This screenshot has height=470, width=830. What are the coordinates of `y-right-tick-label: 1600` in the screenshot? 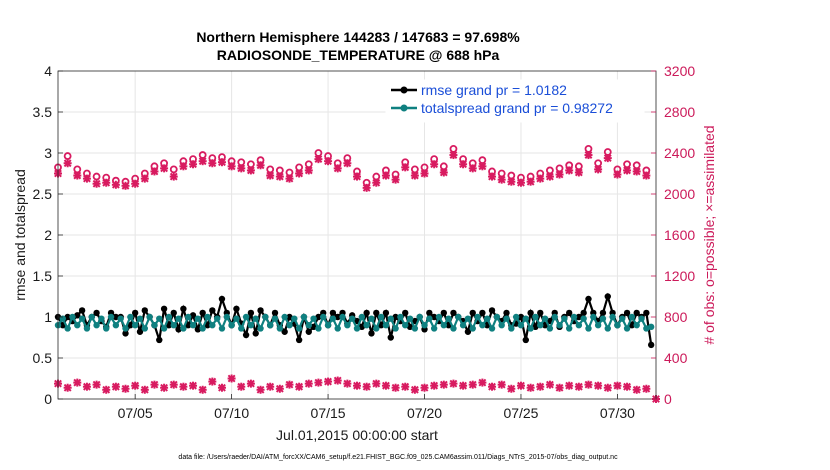 It's located at (679, 235).